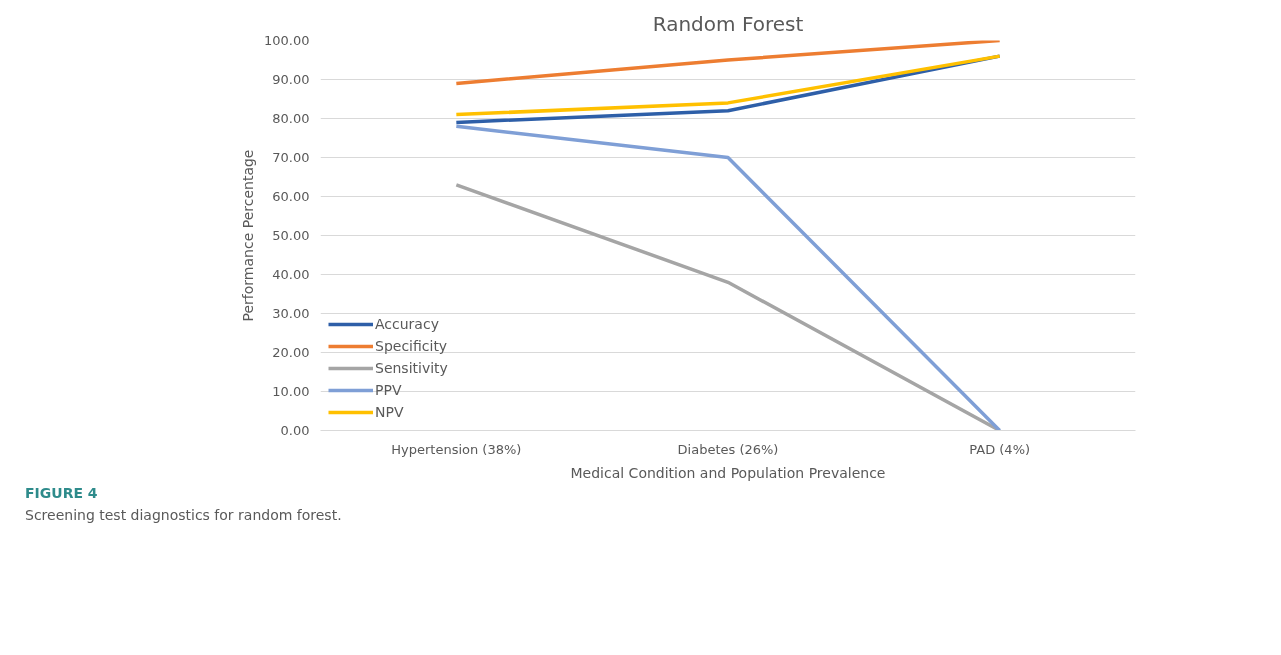  Describe the element at coordinates (411, 368) in the screenshot. I see `legend-label: Sensitivity` at that location.